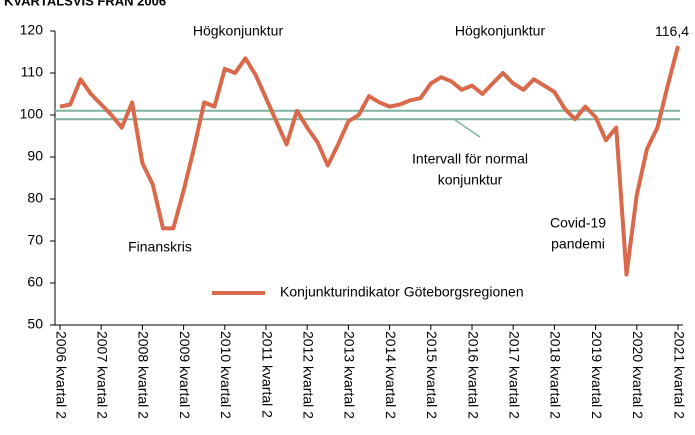 This screenshot has height=435, width=695. I want to click on x-tick-label: 2007 kvartal 2, so click(102, 375).